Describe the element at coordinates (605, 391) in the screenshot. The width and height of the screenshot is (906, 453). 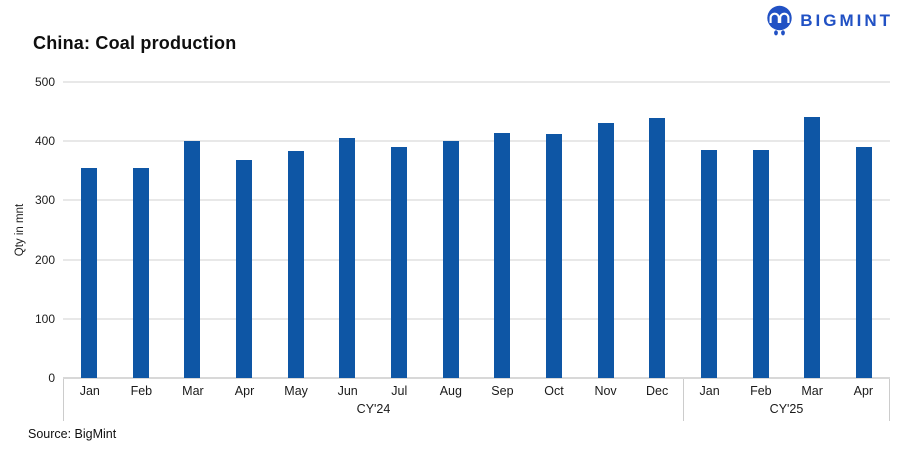
I see `x-tick-label-nov: Nov` at that location.